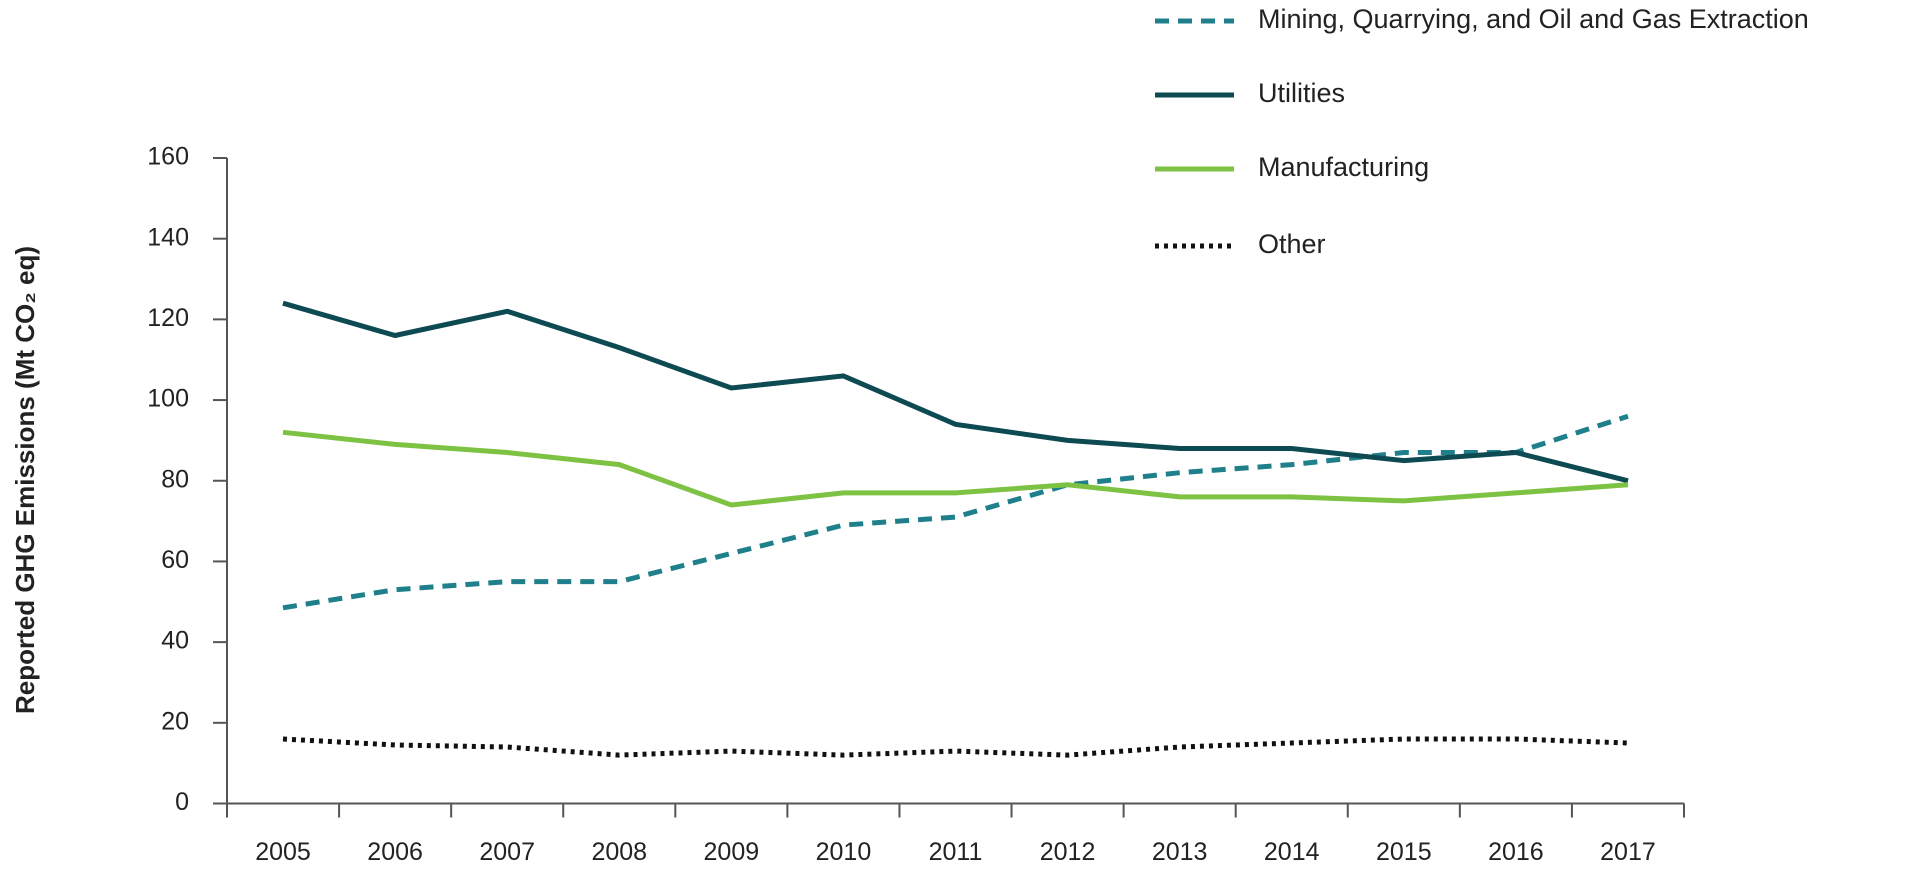  Describe the element at coordinates (1180, 852) in the screenshot. I see `x-tick-label: 2013` at that location.